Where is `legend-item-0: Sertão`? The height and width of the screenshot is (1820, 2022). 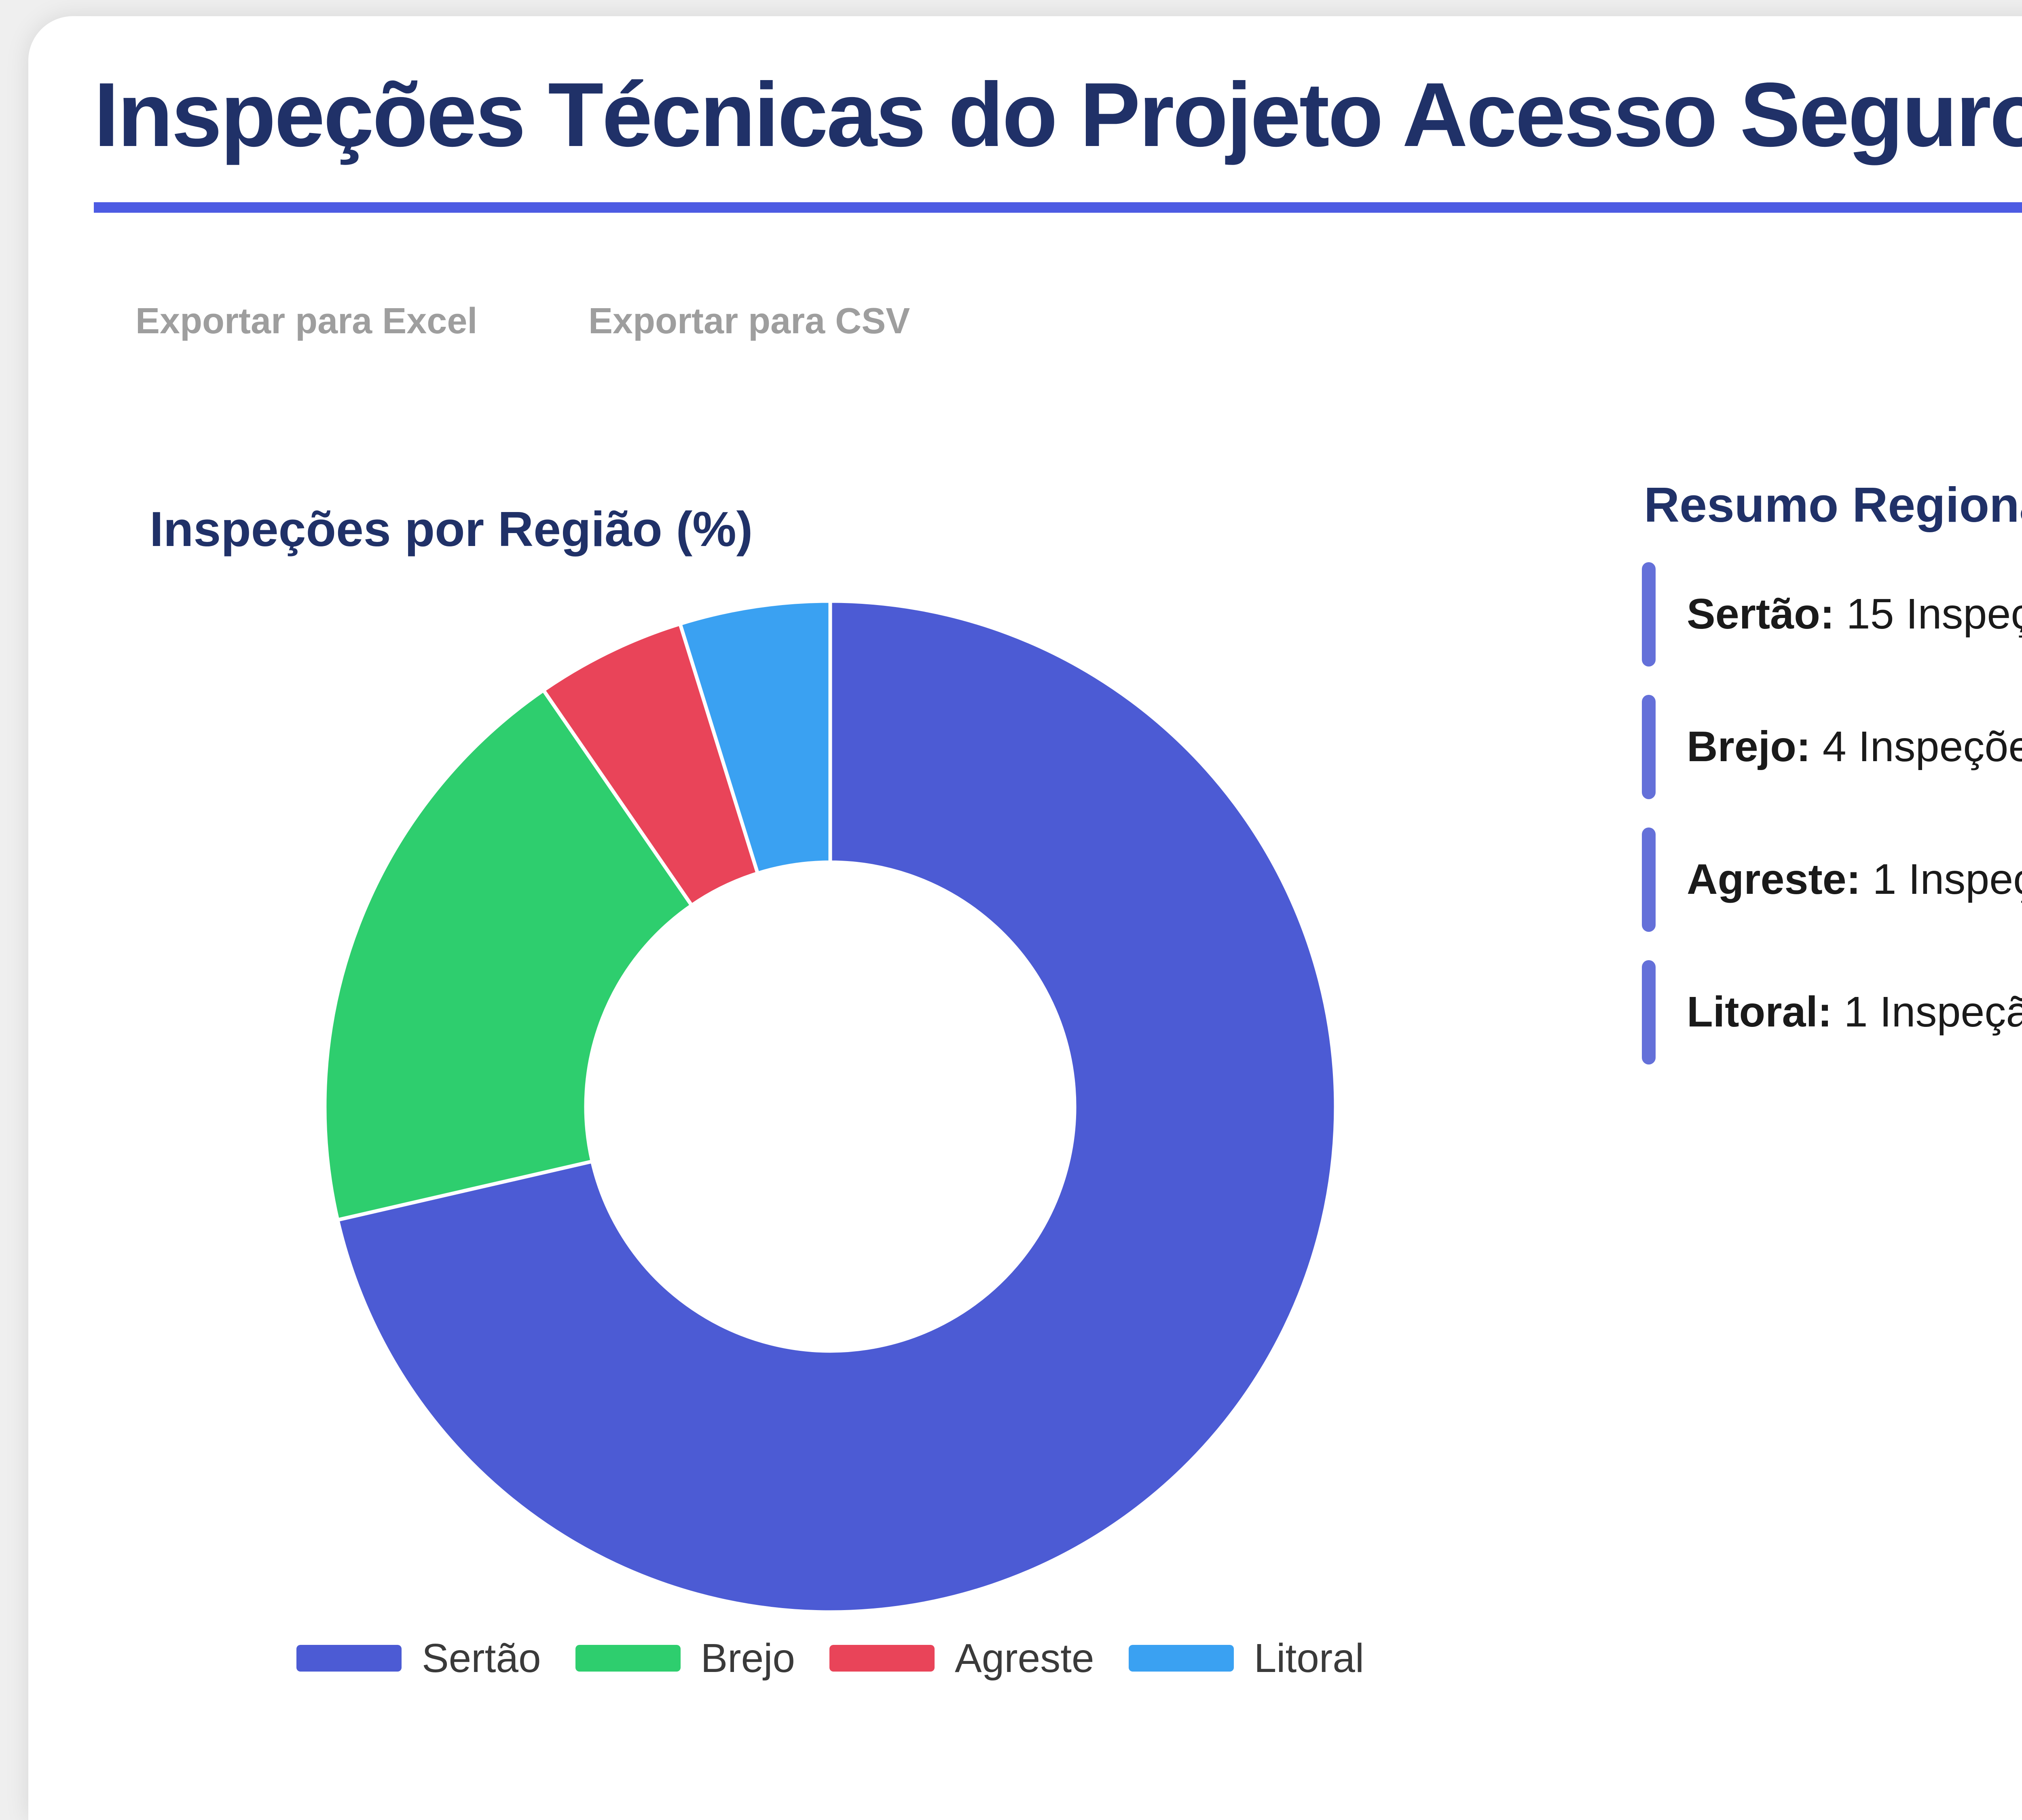 legend-item-0: Sertão is located at coordinates (418, 1658).